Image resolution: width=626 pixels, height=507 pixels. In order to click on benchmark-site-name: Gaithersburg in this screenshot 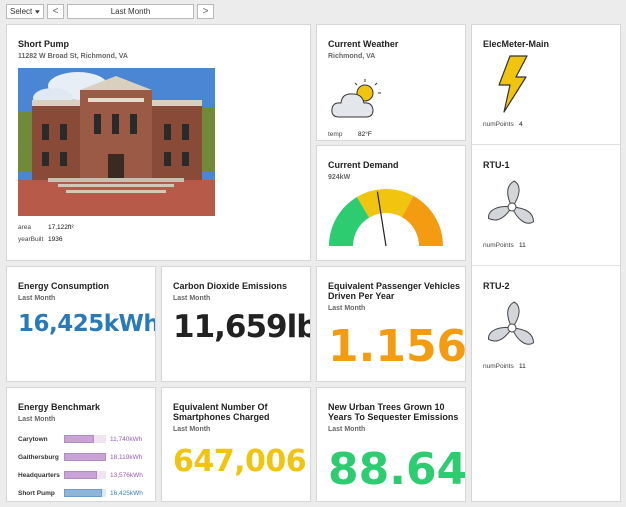, I will do `click(38, 457)`.